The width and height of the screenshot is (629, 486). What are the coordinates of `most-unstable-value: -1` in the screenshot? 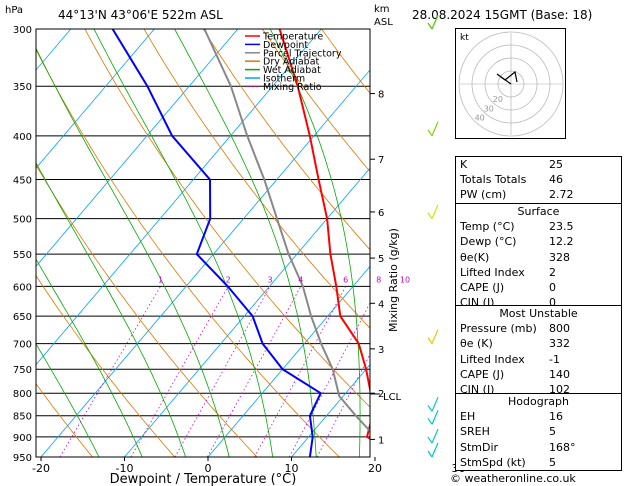 It's located at (554, 359).